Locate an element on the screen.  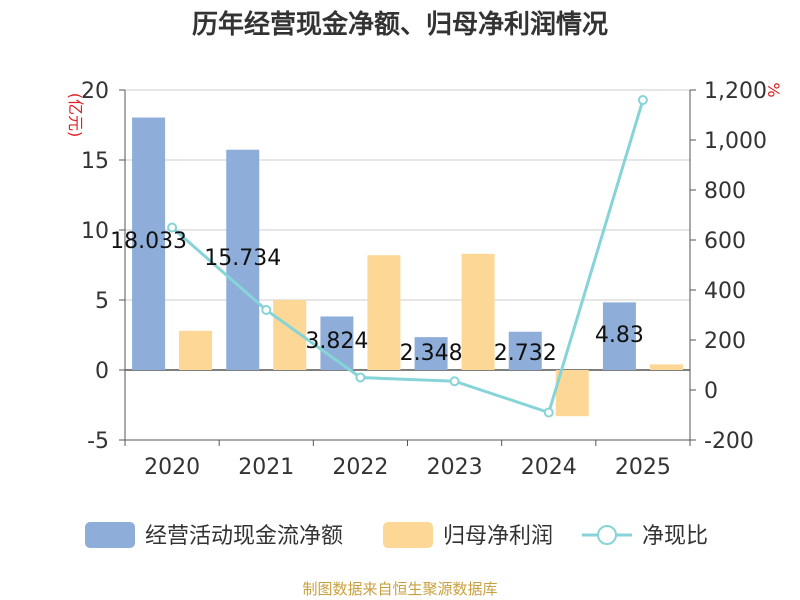
y-left-unit: (亿元) is located at coordinates (75, 115).